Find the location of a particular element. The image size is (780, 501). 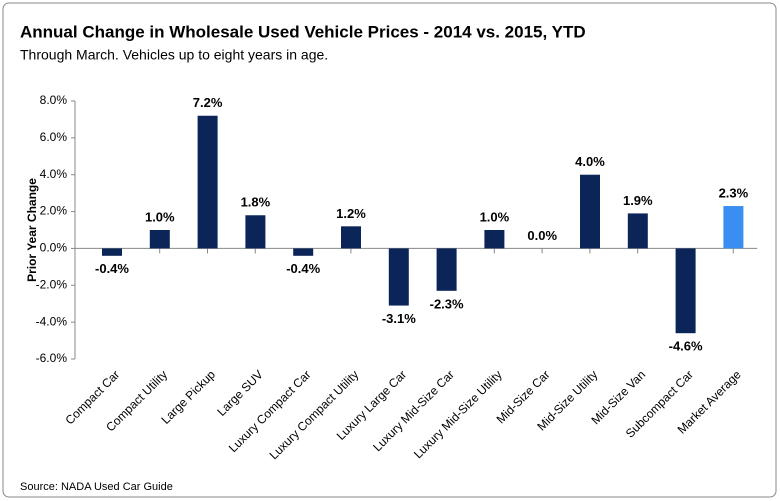

y-tick-label: 6.0% is located at coordinates (54, 137).